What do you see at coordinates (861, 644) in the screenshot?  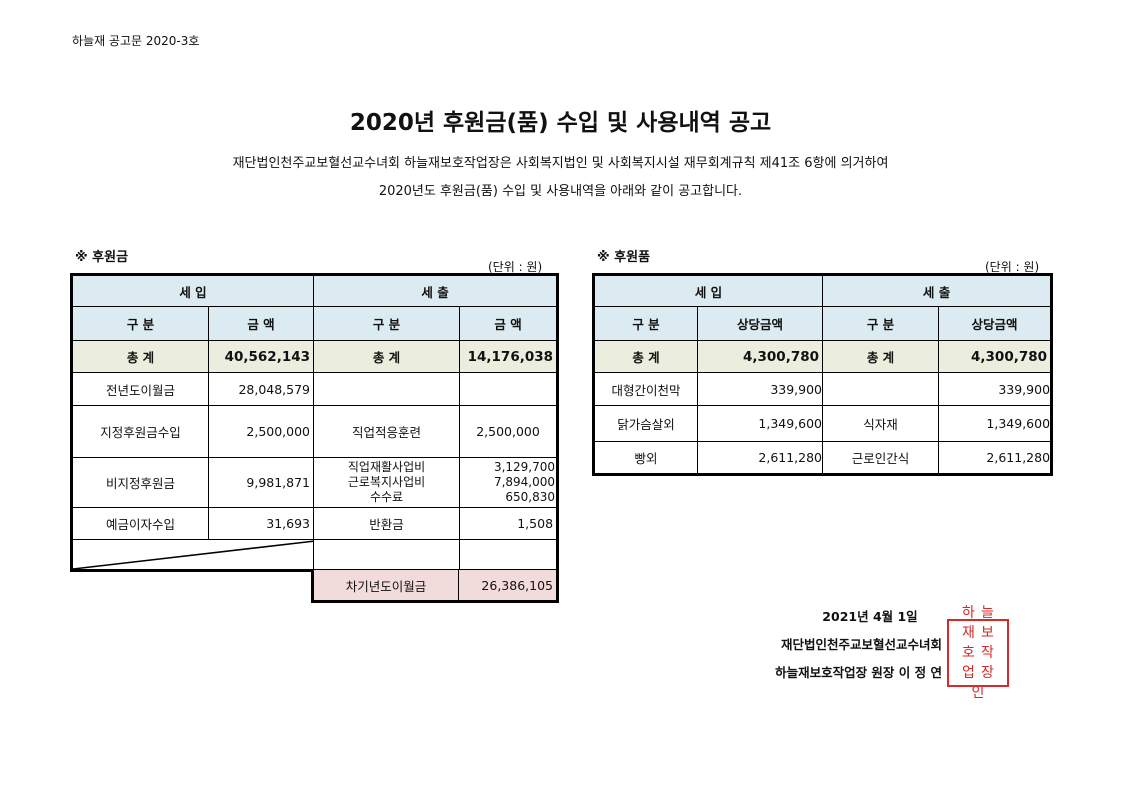 I see `signature-org: 재단법인천주교보혈선교수녀회` at bounding box center [861, 644].